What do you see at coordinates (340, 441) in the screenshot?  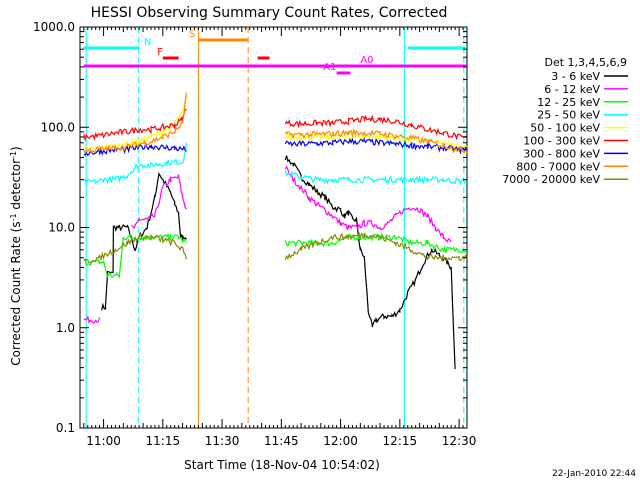 I see `x-tick-label: 12:00` at bounding box center [340, 441].